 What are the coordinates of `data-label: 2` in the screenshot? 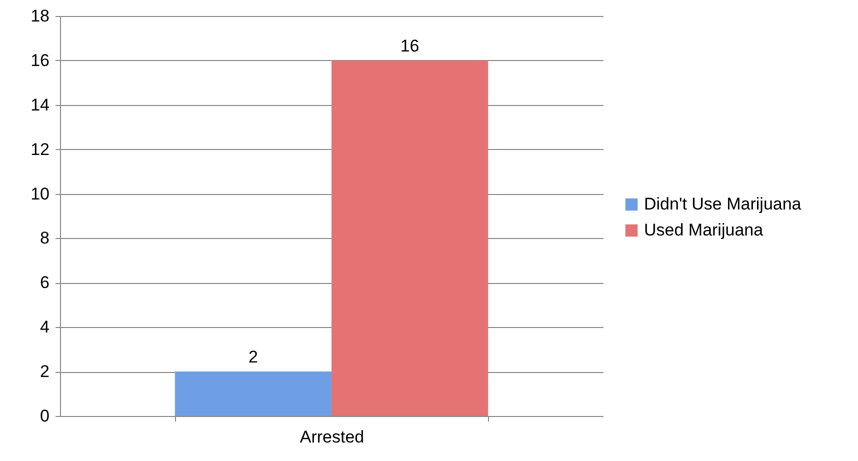 It's located at (253, 357).